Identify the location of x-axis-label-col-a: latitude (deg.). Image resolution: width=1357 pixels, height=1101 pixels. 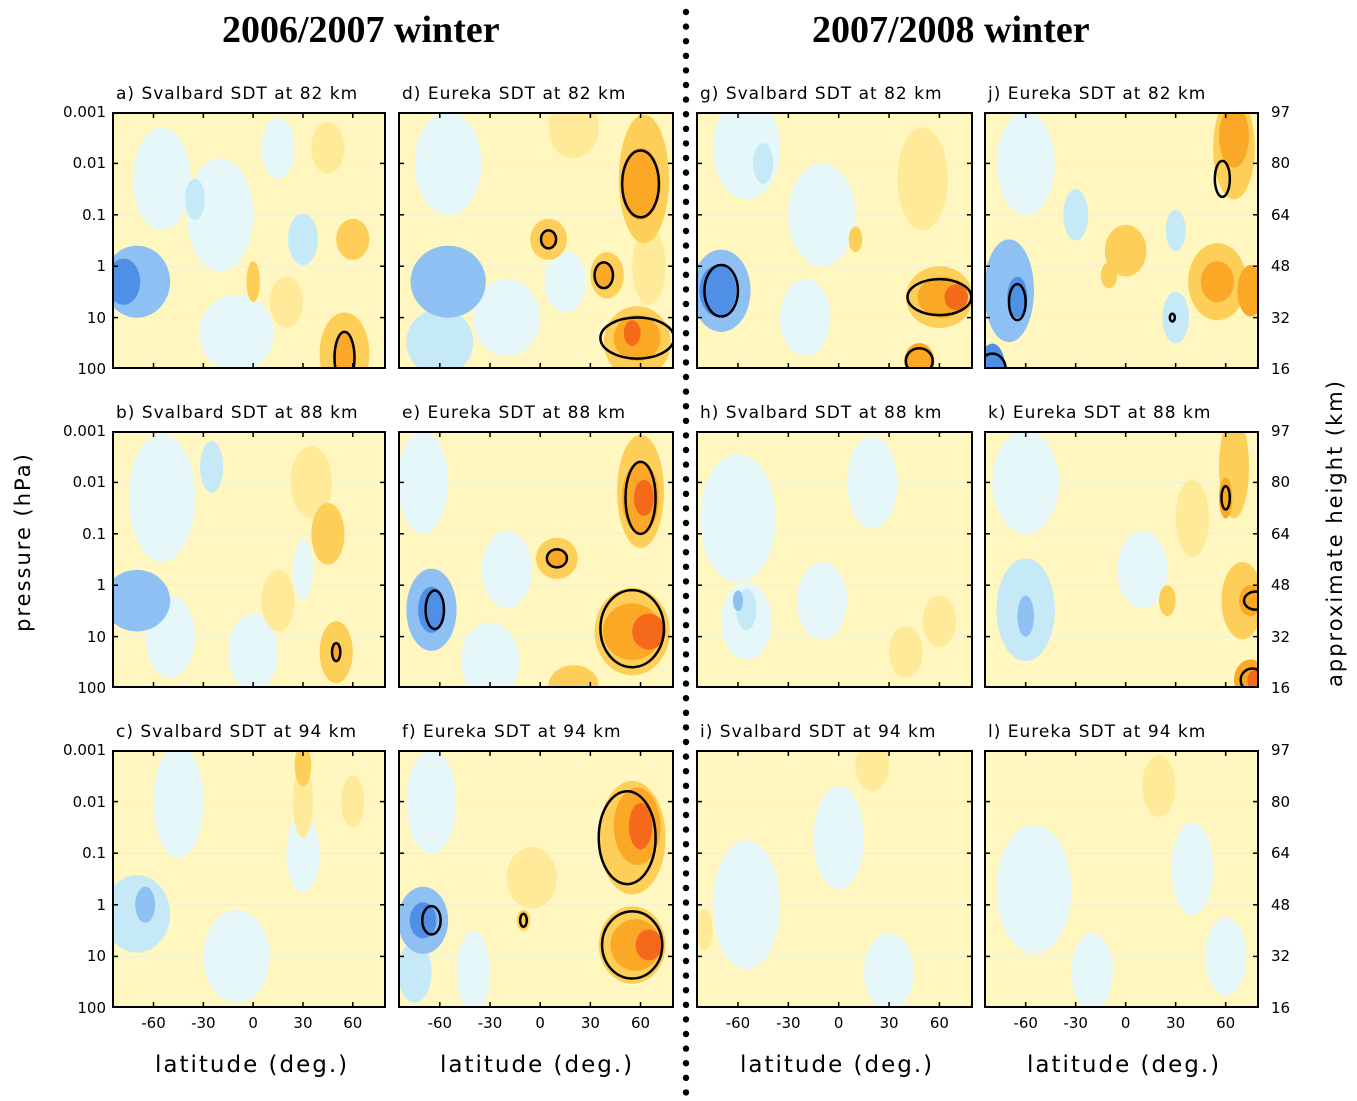
(252, 1065).